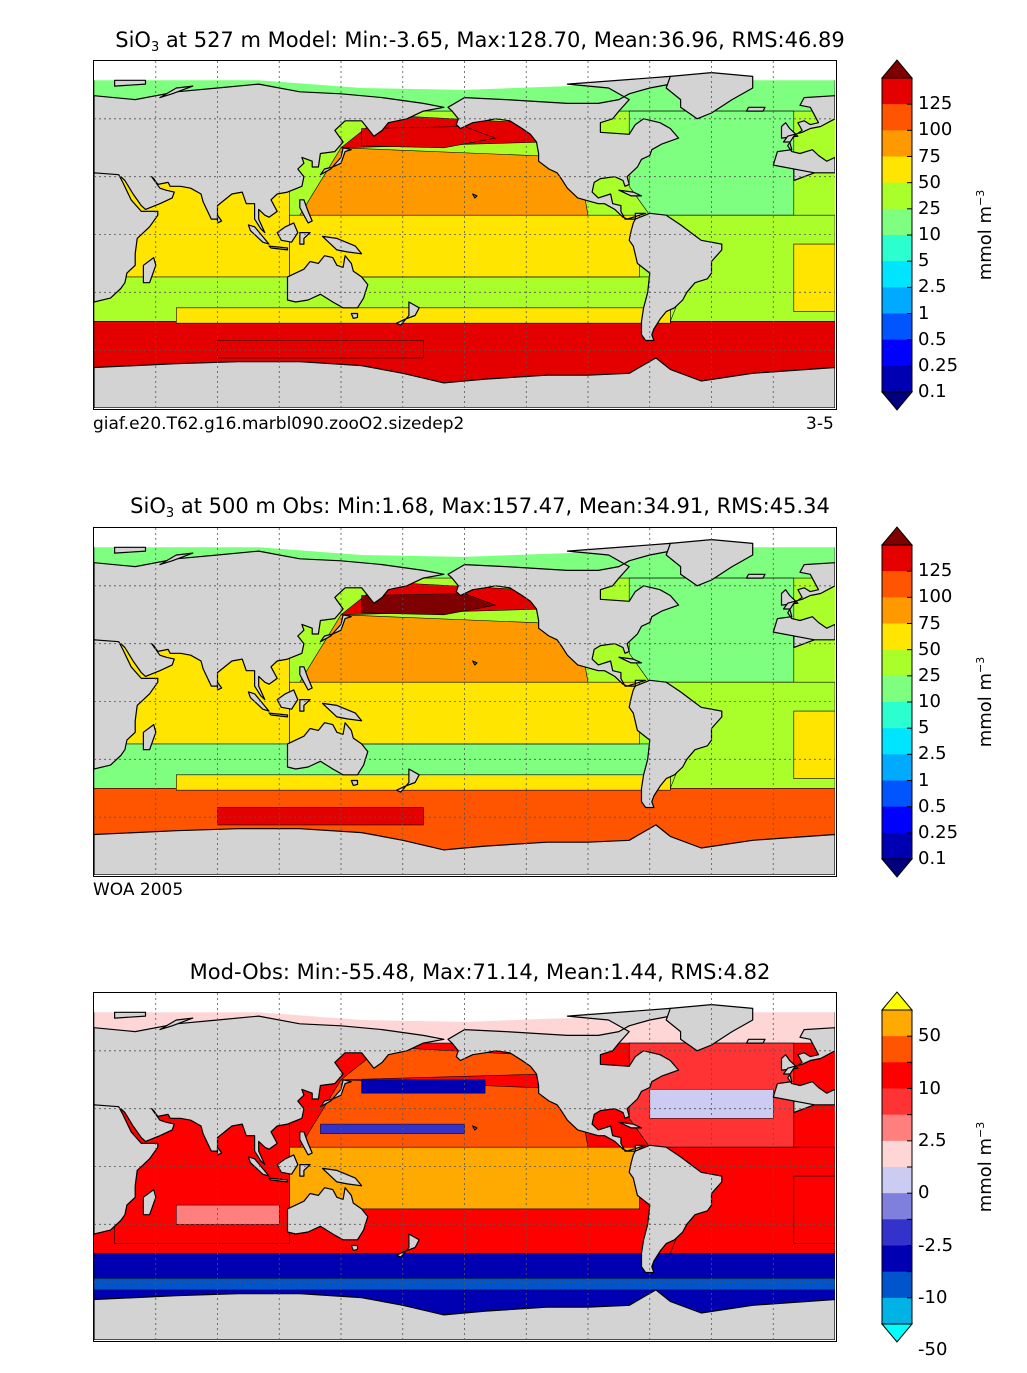 The image size is (1027, 1373). I want to click on colorbar-extend-max, so click(897, 1001).